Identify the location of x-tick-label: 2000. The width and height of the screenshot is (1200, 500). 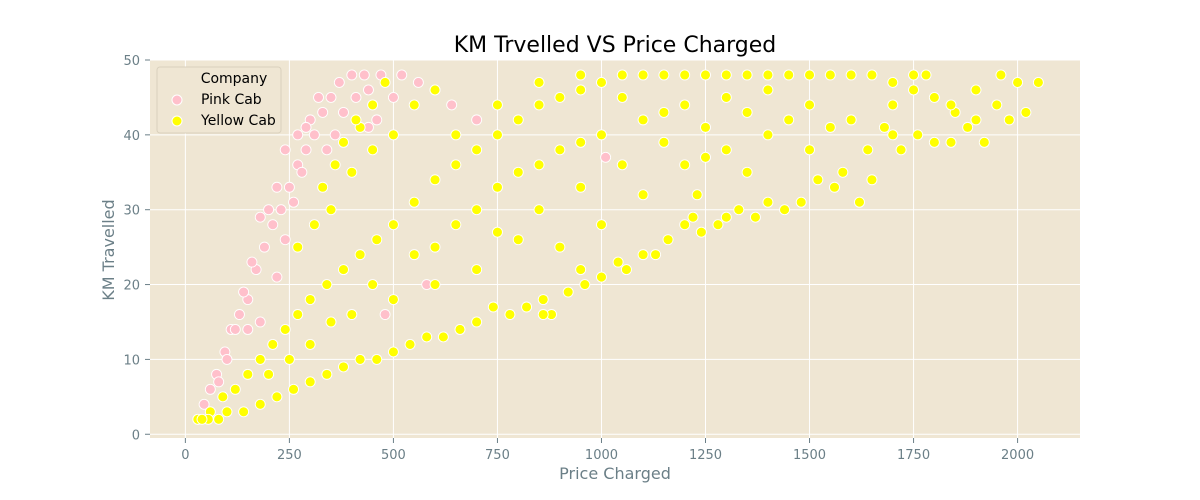
(1017, 455).